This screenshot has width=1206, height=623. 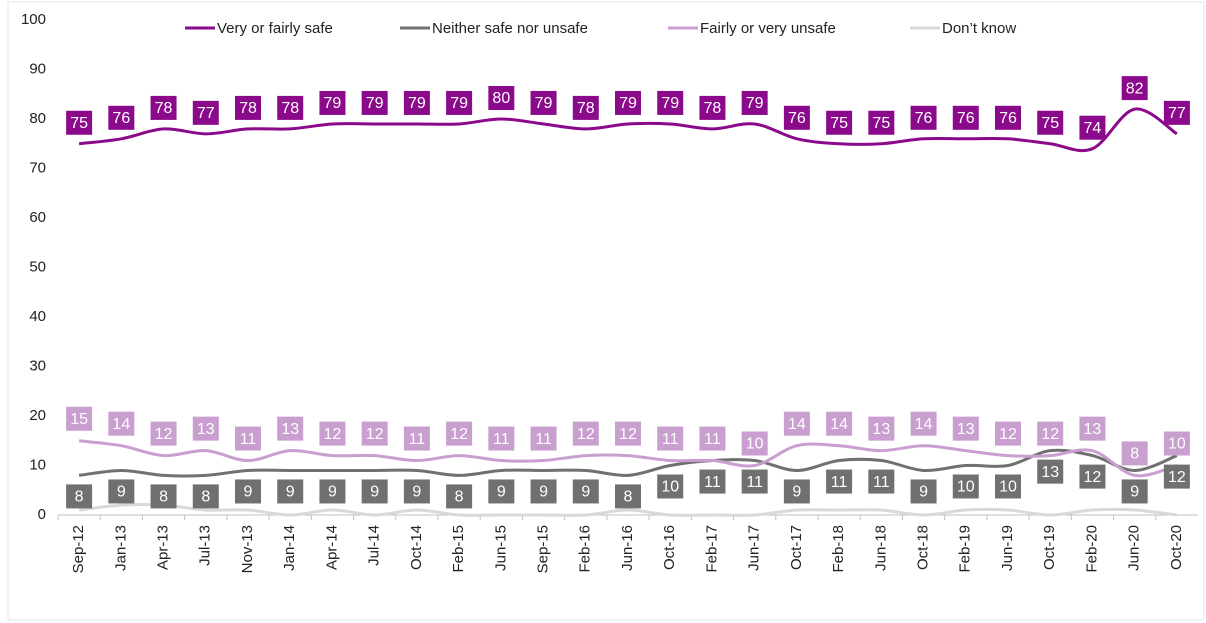 What do you see at coordinates (37, 68) in the screenshot?
I see `y-tick-label: 90` at bounding box center [37, 68].